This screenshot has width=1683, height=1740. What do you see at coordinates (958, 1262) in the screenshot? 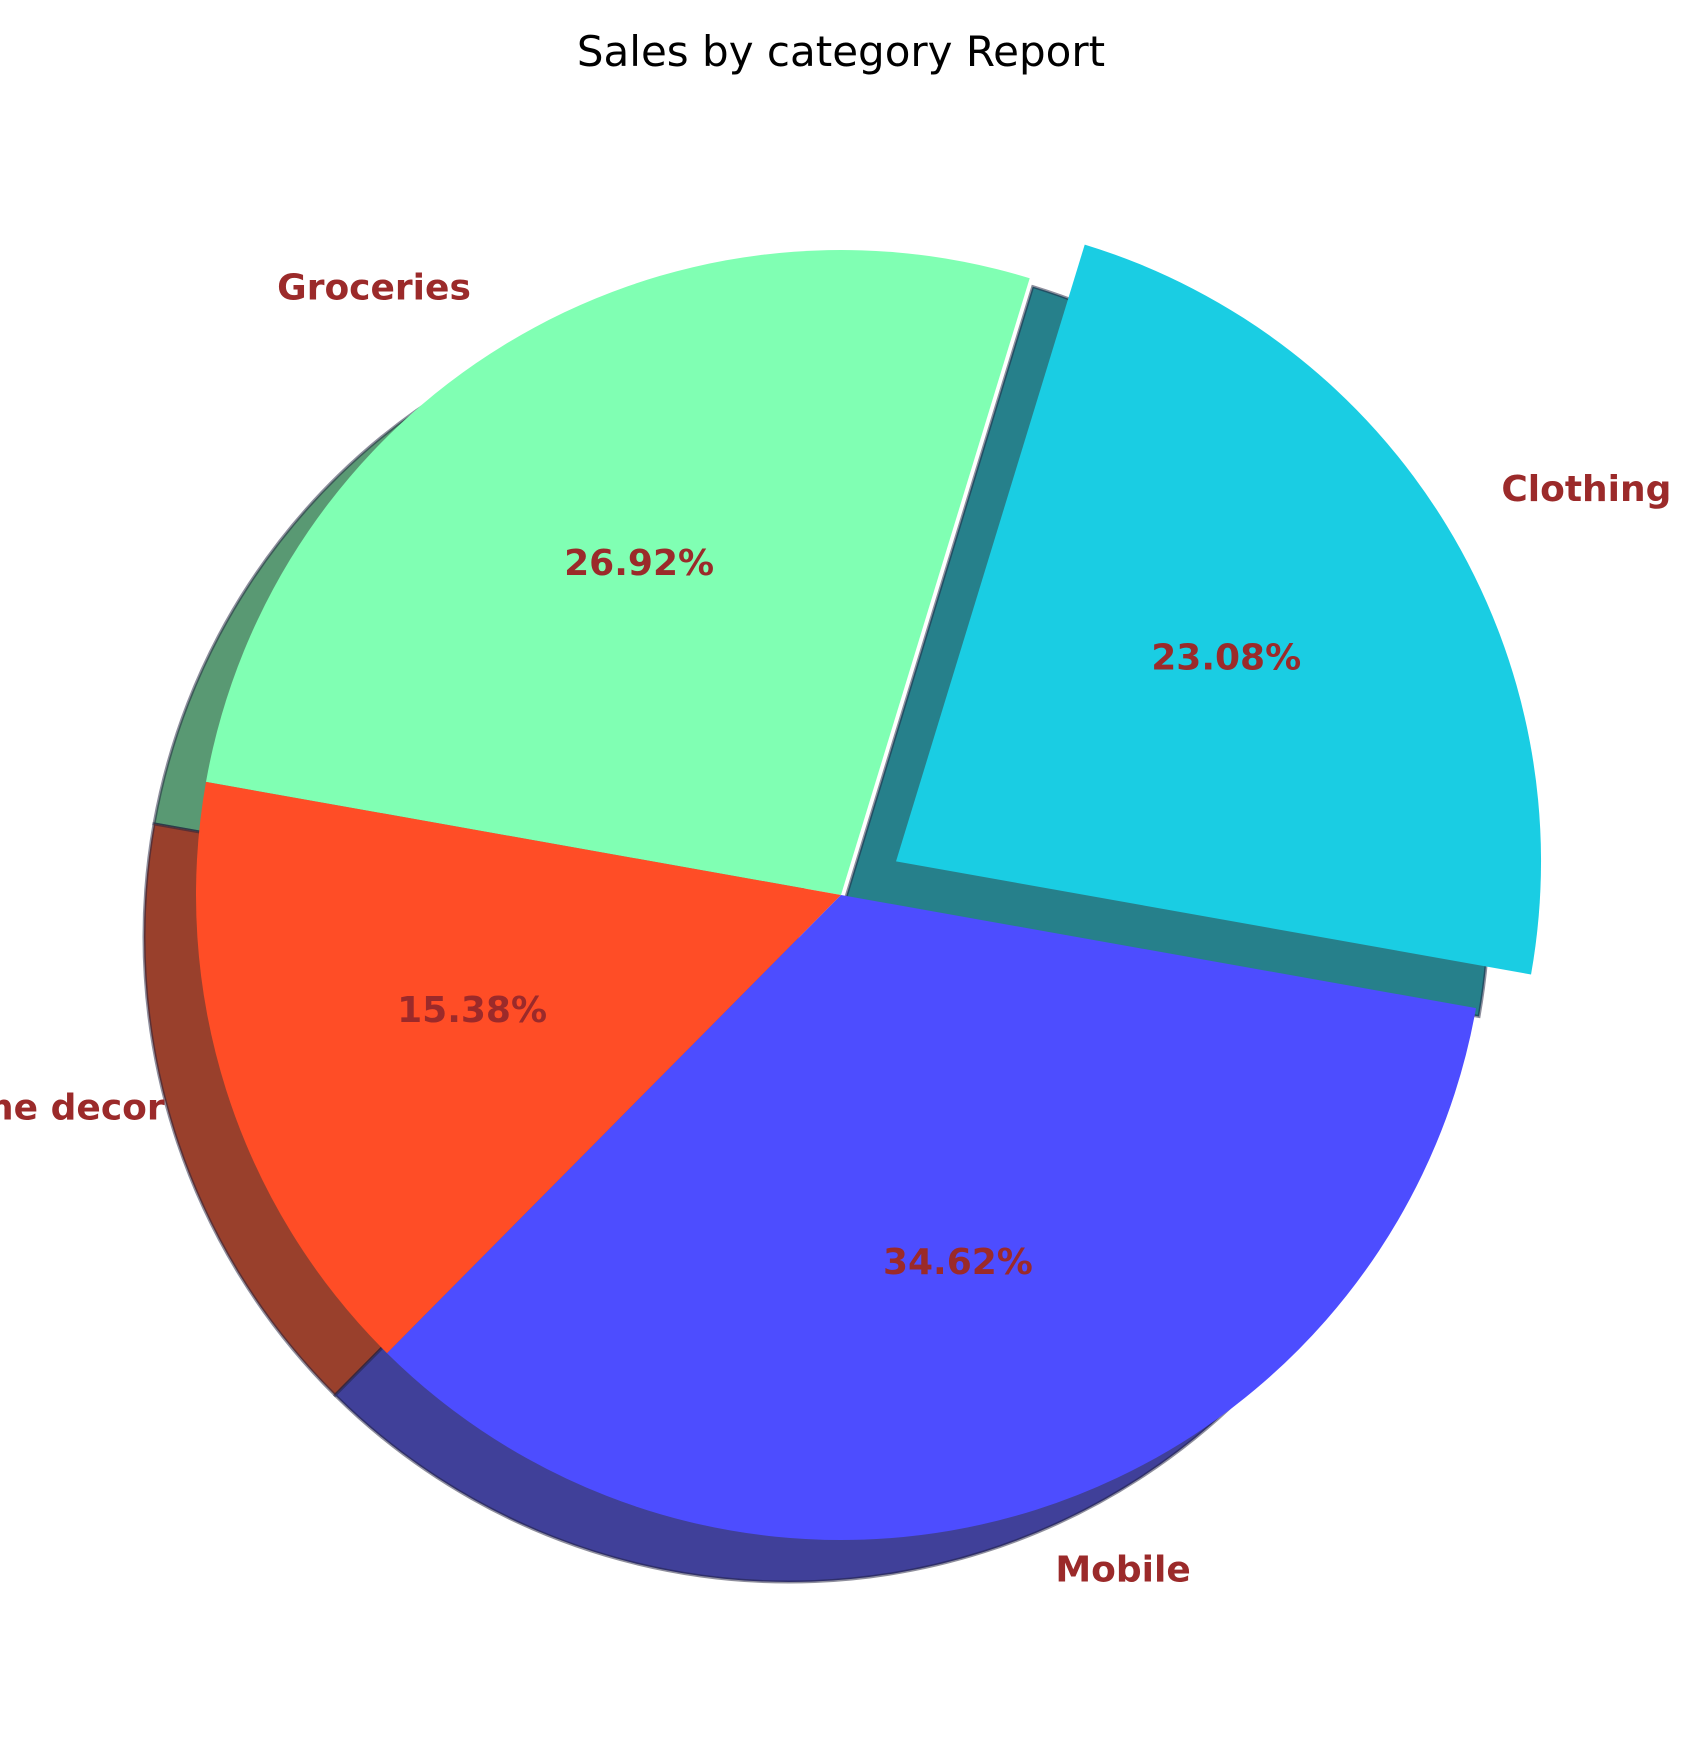
I see `percent-label-mobile: 34.62%` at bounding box center [958, 1262].